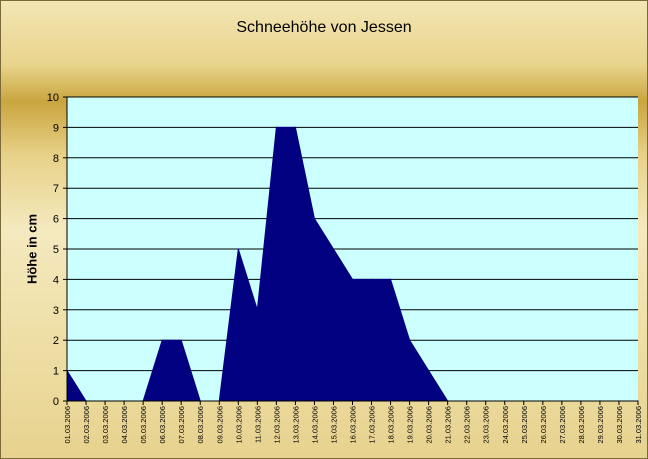  I want to click on x-tick-label: 20.03.2006, so click(429, 425).